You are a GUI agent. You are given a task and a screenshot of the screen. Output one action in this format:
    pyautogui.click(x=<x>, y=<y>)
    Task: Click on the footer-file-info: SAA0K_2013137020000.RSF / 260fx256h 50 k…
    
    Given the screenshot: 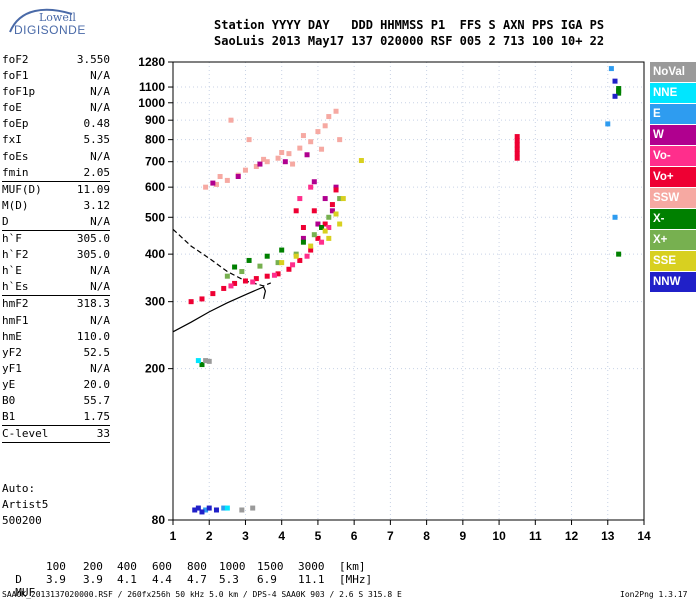 What is the action you would take?
    pyautogui.click(x=202, y=594)
    